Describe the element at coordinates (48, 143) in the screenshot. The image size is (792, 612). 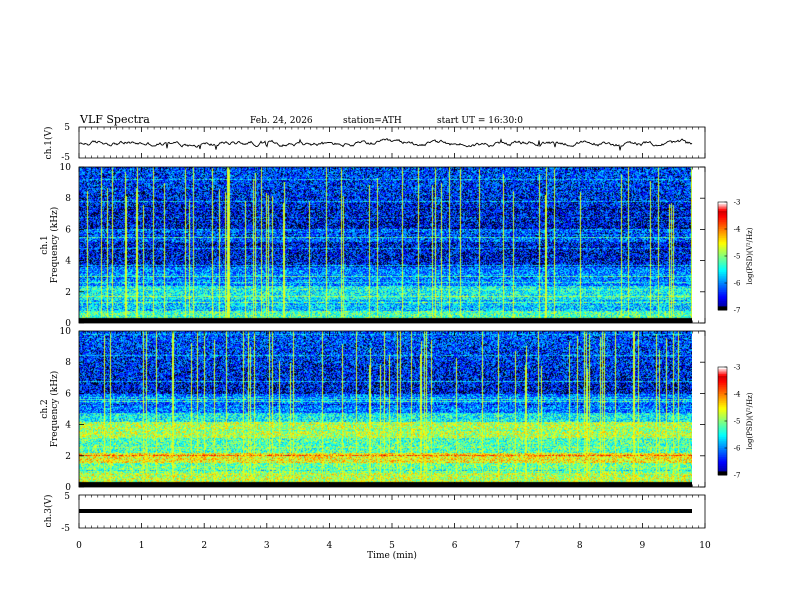
I see `ch1-ylabel: ch.1(V)` at that location.